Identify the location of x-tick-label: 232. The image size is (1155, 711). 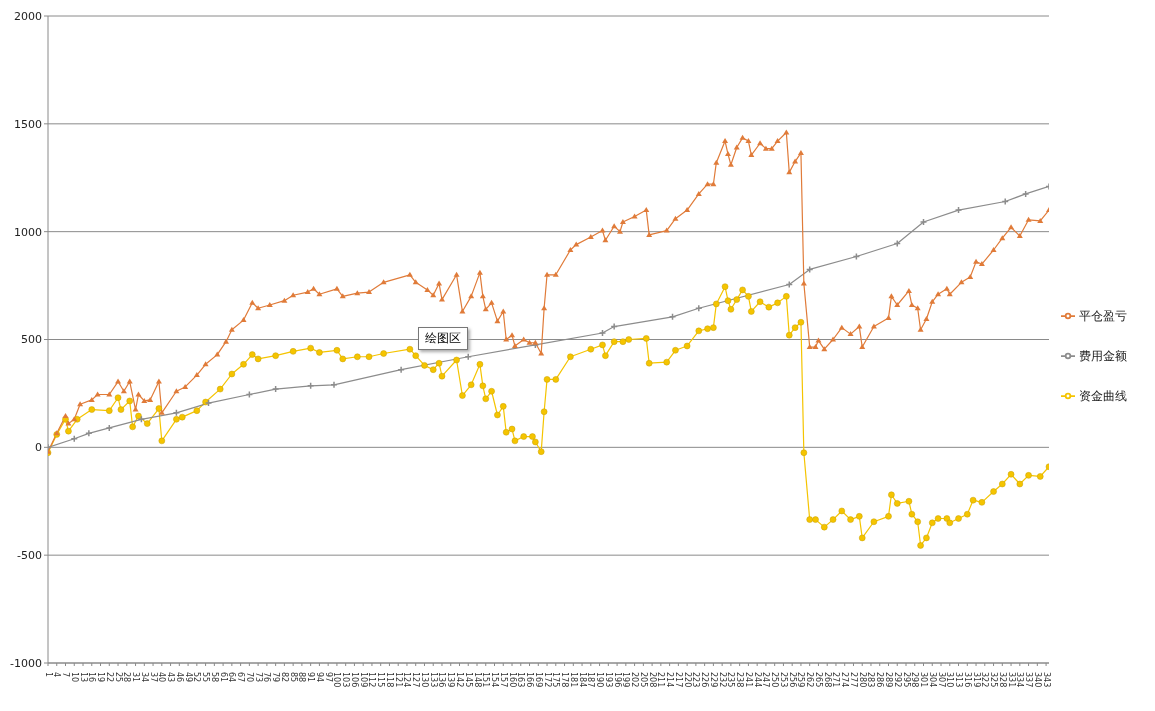
(722, 680).